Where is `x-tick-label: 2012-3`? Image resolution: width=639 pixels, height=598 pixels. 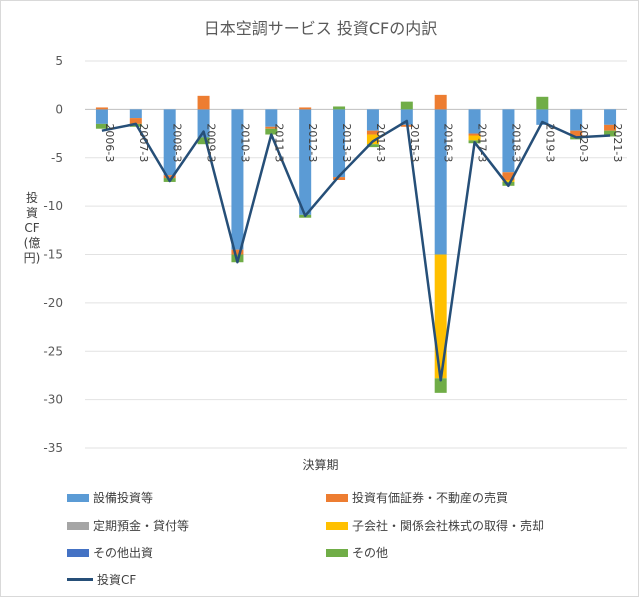 x-tick-label: 2012-3 is located at coordinates (312, 142).